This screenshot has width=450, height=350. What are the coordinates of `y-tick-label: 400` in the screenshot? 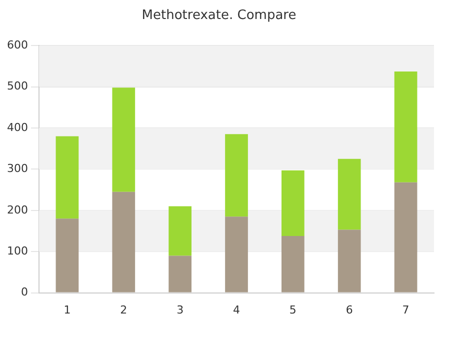 It's located at (17, 127).